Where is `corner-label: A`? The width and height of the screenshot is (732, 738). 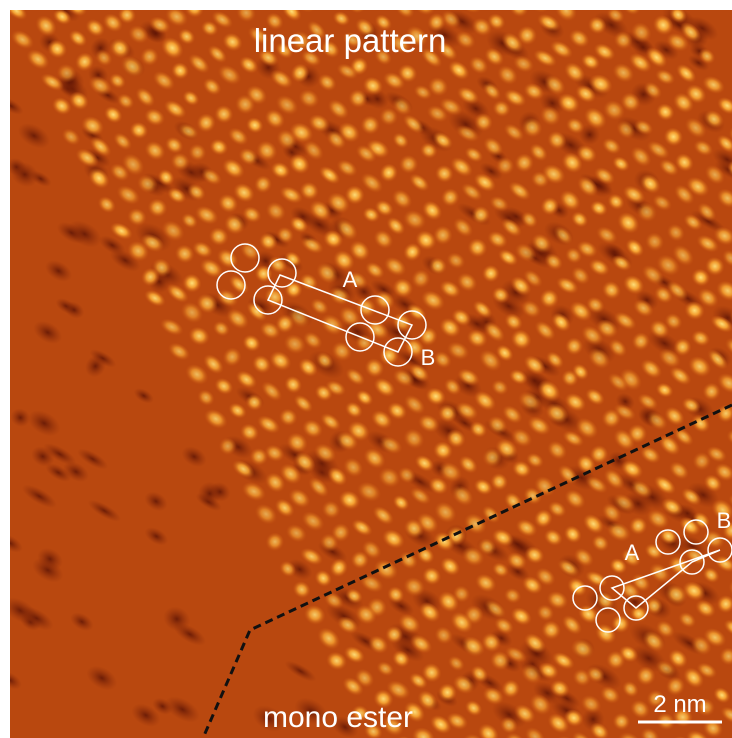
corner-label: A is located at coordinates (350, 279).